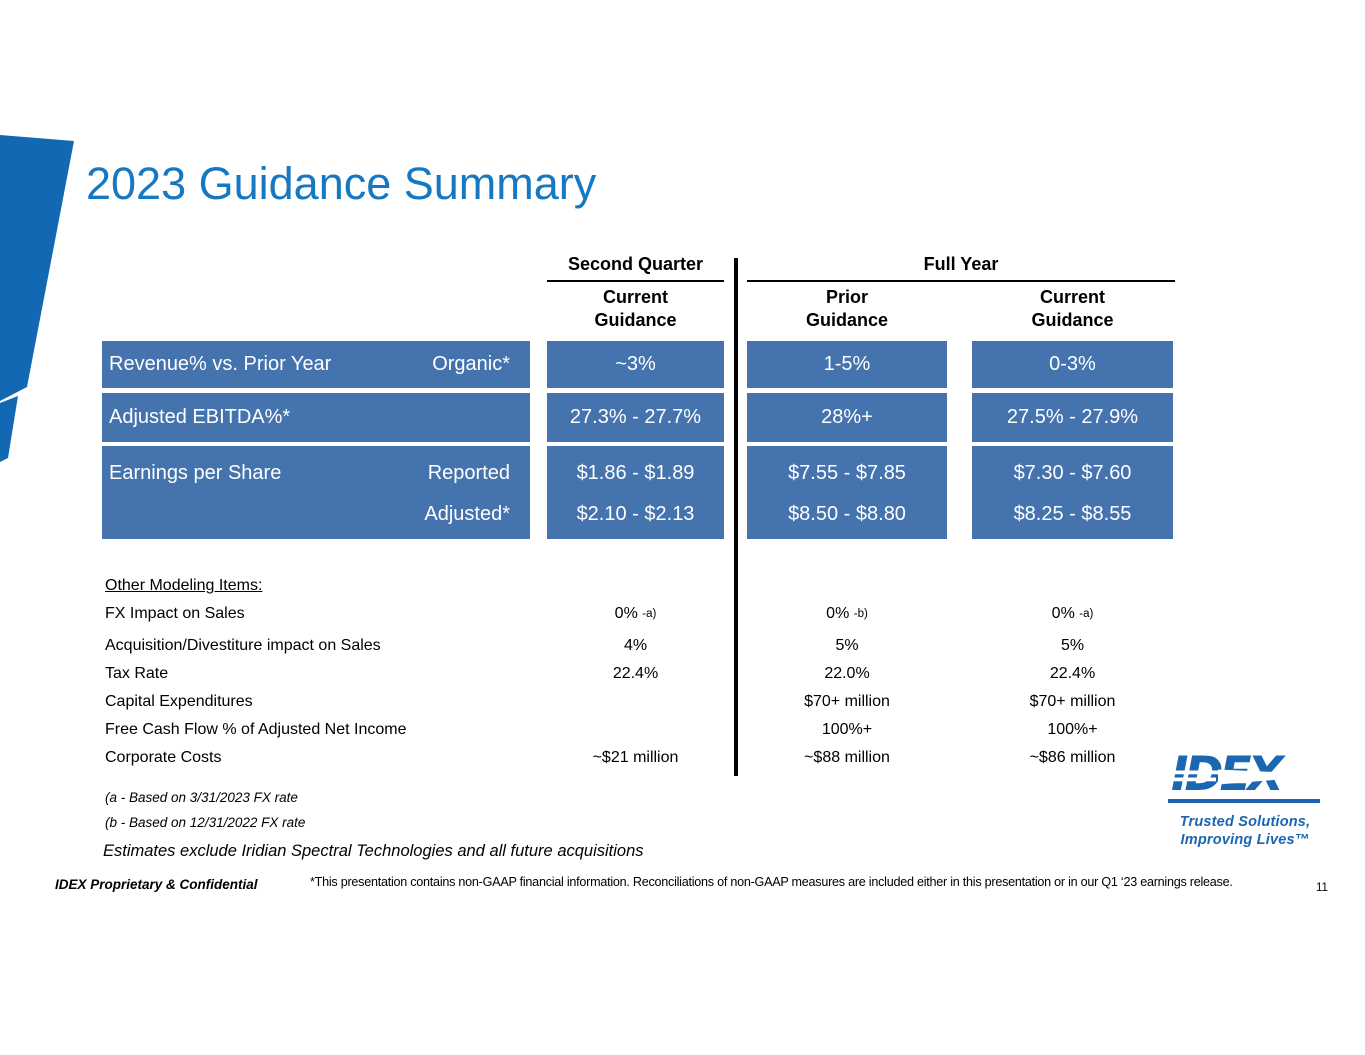  I want to click on table-cell: 27.5% - 27.9%, so click(1072, 417).